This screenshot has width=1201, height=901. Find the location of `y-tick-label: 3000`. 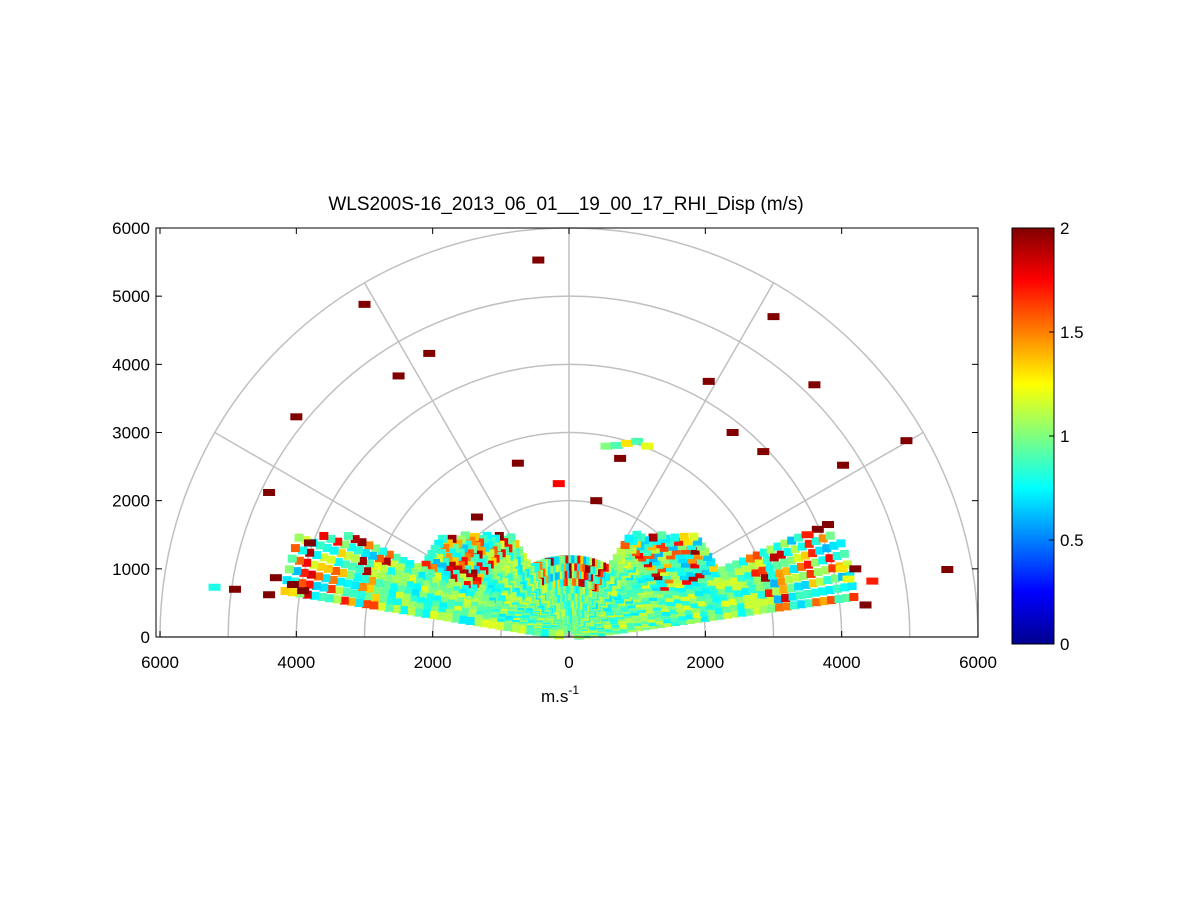

y-tick-label: 3000 is located at coordinates (131, 433).